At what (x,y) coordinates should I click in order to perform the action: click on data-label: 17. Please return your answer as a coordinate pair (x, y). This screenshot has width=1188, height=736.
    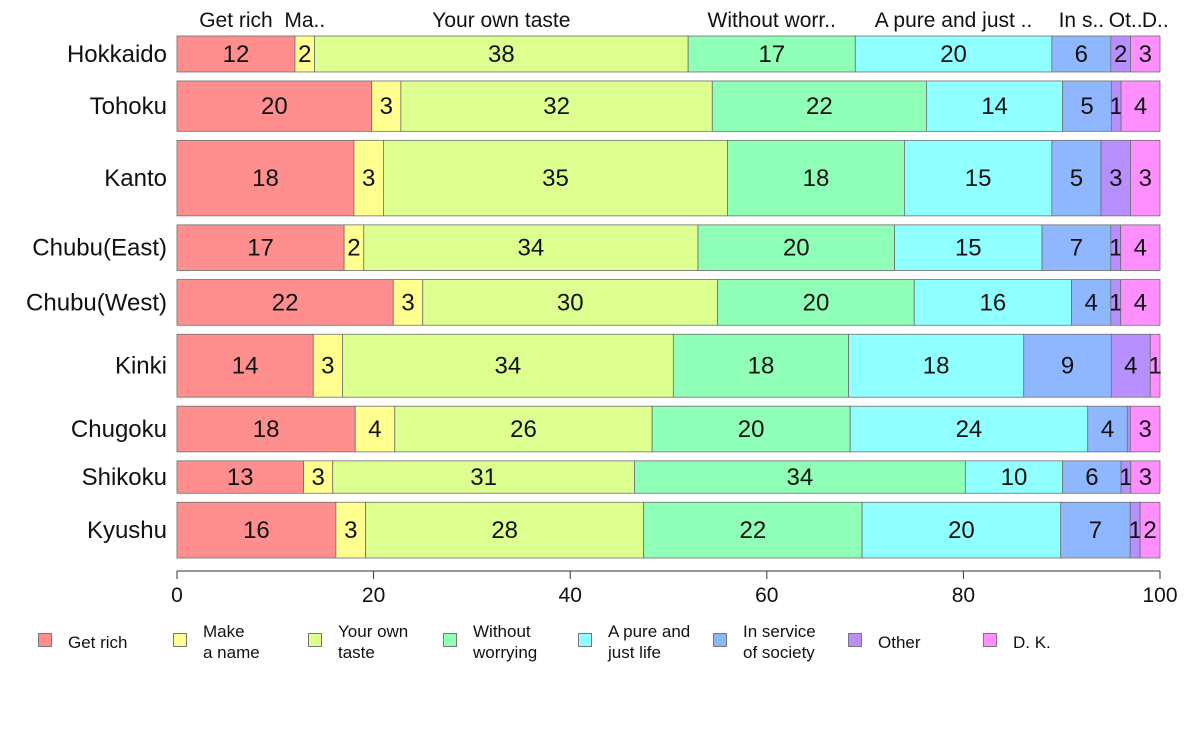
    Looking at the image, I should click on (771, 54).